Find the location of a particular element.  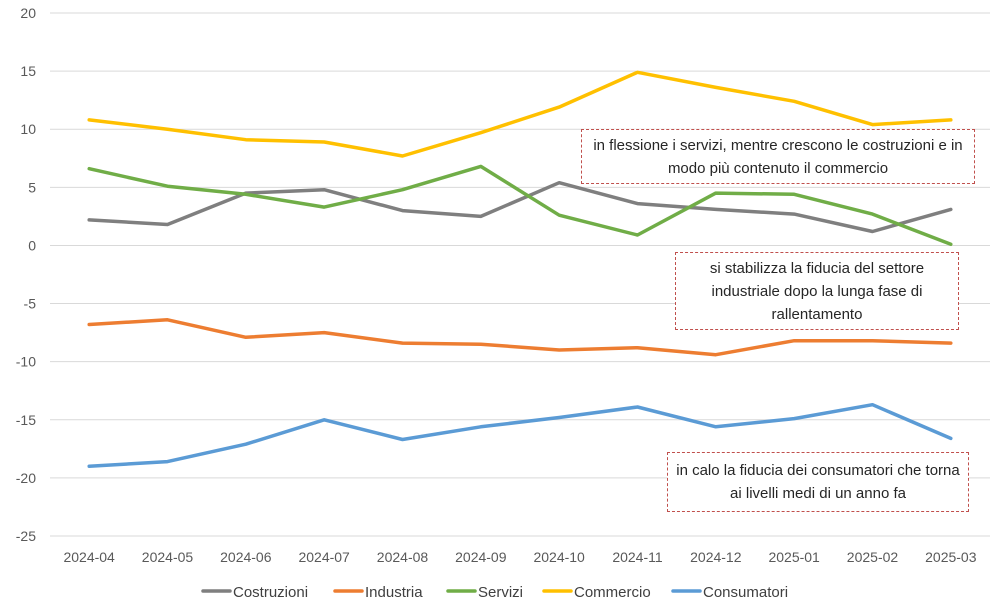

x-tick-label: 2024-09 is located at coordinates (481, 557).